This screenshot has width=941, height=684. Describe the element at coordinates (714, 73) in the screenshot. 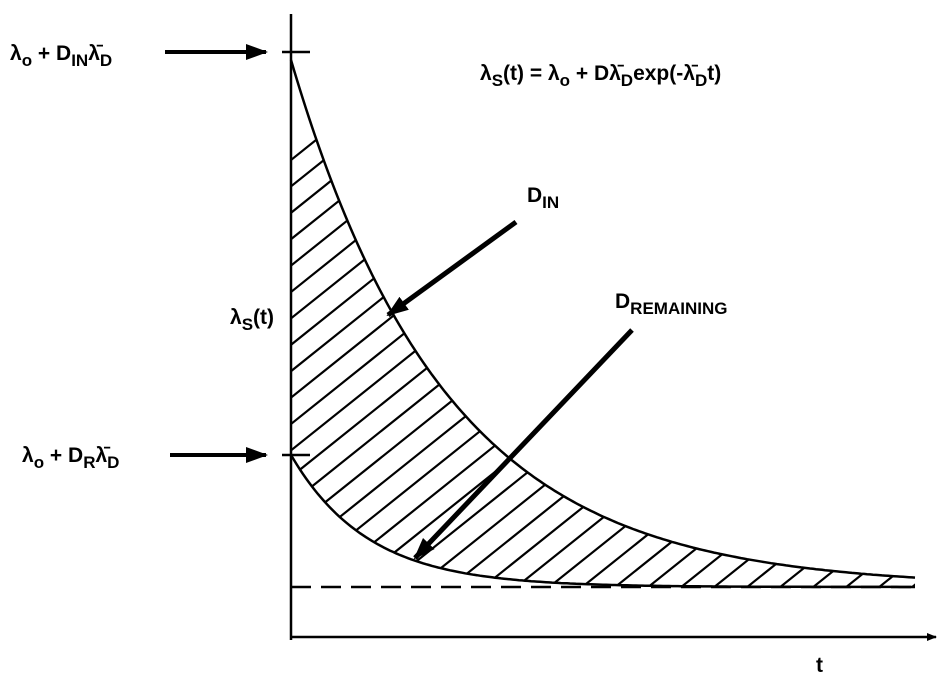

I see `label-part: t)` at that location.